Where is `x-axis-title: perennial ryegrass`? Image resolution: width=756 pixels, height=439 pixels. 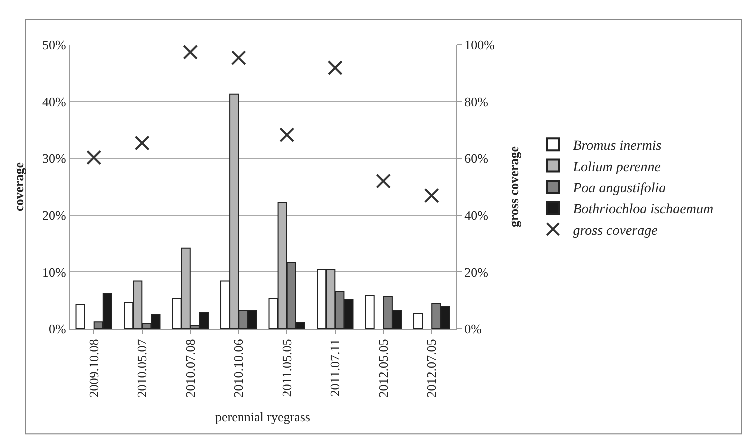
x-axis-title: perennial ryegrass is located at coordinates (263, 416).